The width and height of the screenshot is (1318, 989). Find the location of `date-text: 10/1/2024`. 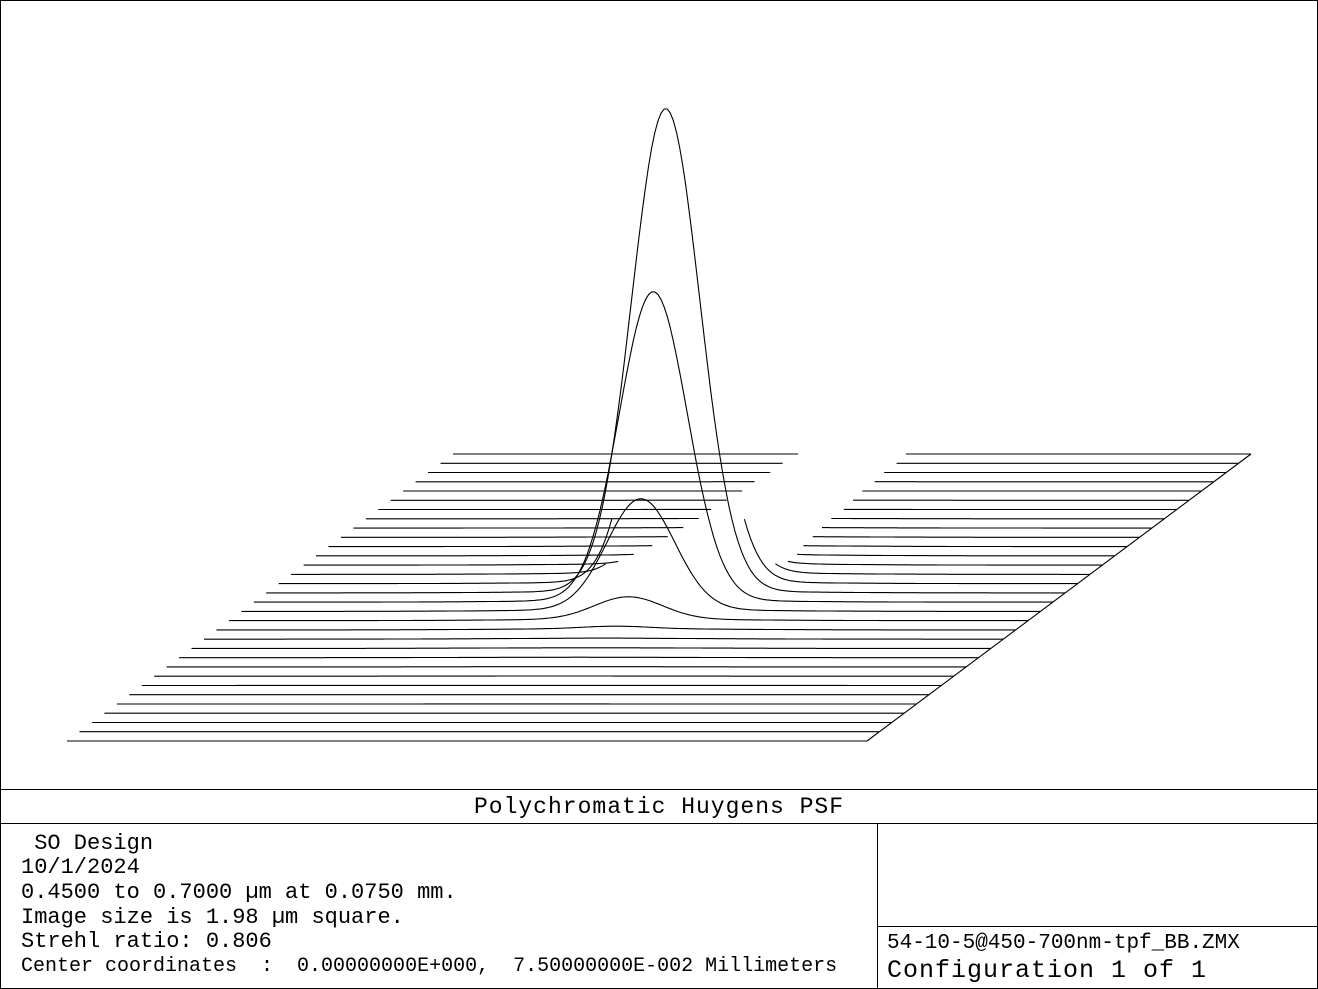

date-text: 10/1/2024 is located at coordinates (80, 867).